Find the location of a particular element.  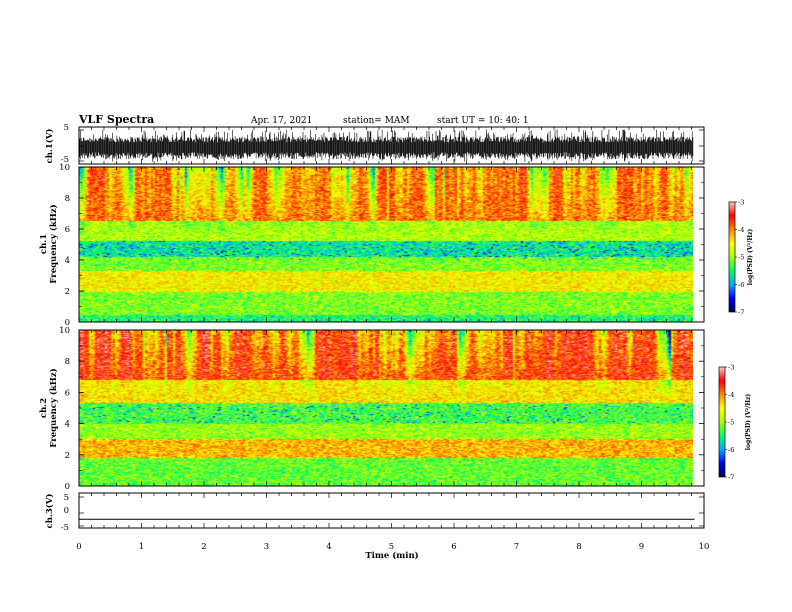

ch3-waveform-panel: 5 0 -5 ch.3(V) is located at coordinates (374, 512).